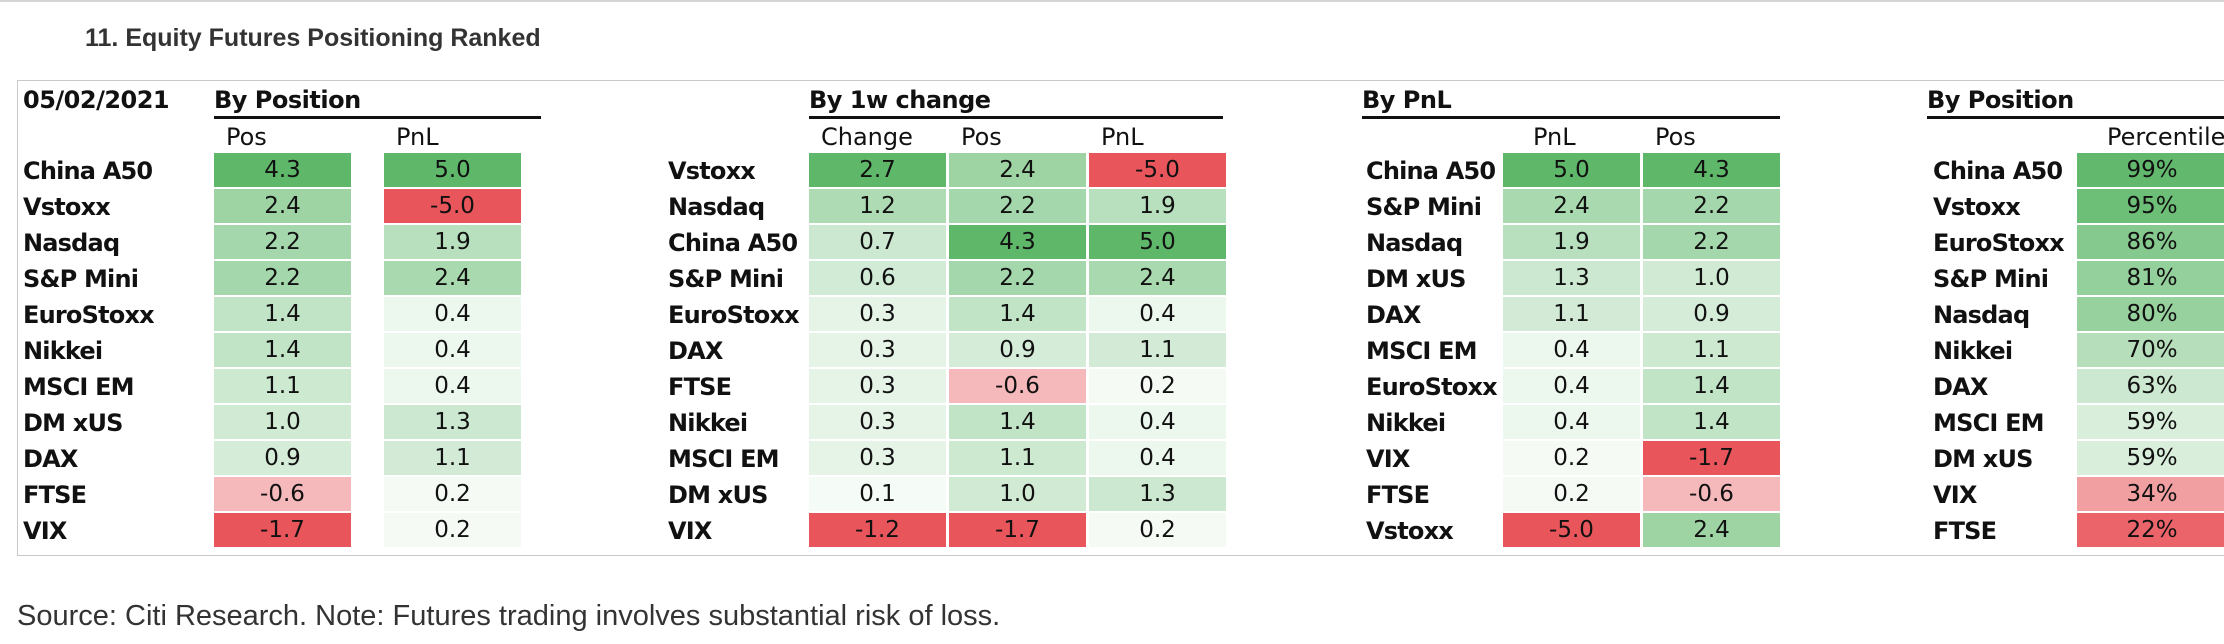 The image size is (2224, 644). Describe the element at coordinates (1711, 314) in the screenshot. I see `table-cell: 0.9` at that location.